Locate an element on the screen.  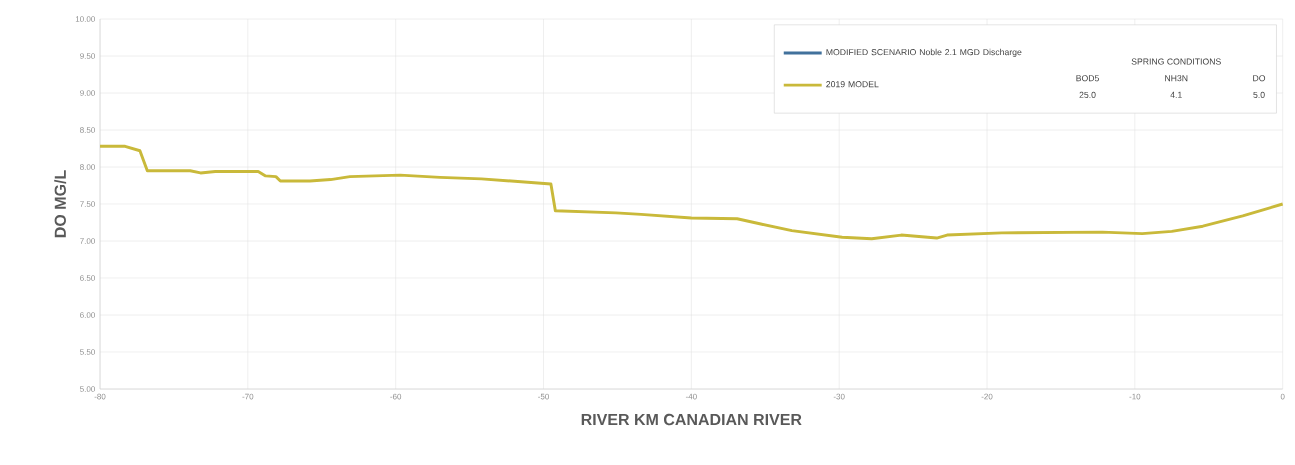
y-tick-label: 8.50 is located at coordinates (87, 130).